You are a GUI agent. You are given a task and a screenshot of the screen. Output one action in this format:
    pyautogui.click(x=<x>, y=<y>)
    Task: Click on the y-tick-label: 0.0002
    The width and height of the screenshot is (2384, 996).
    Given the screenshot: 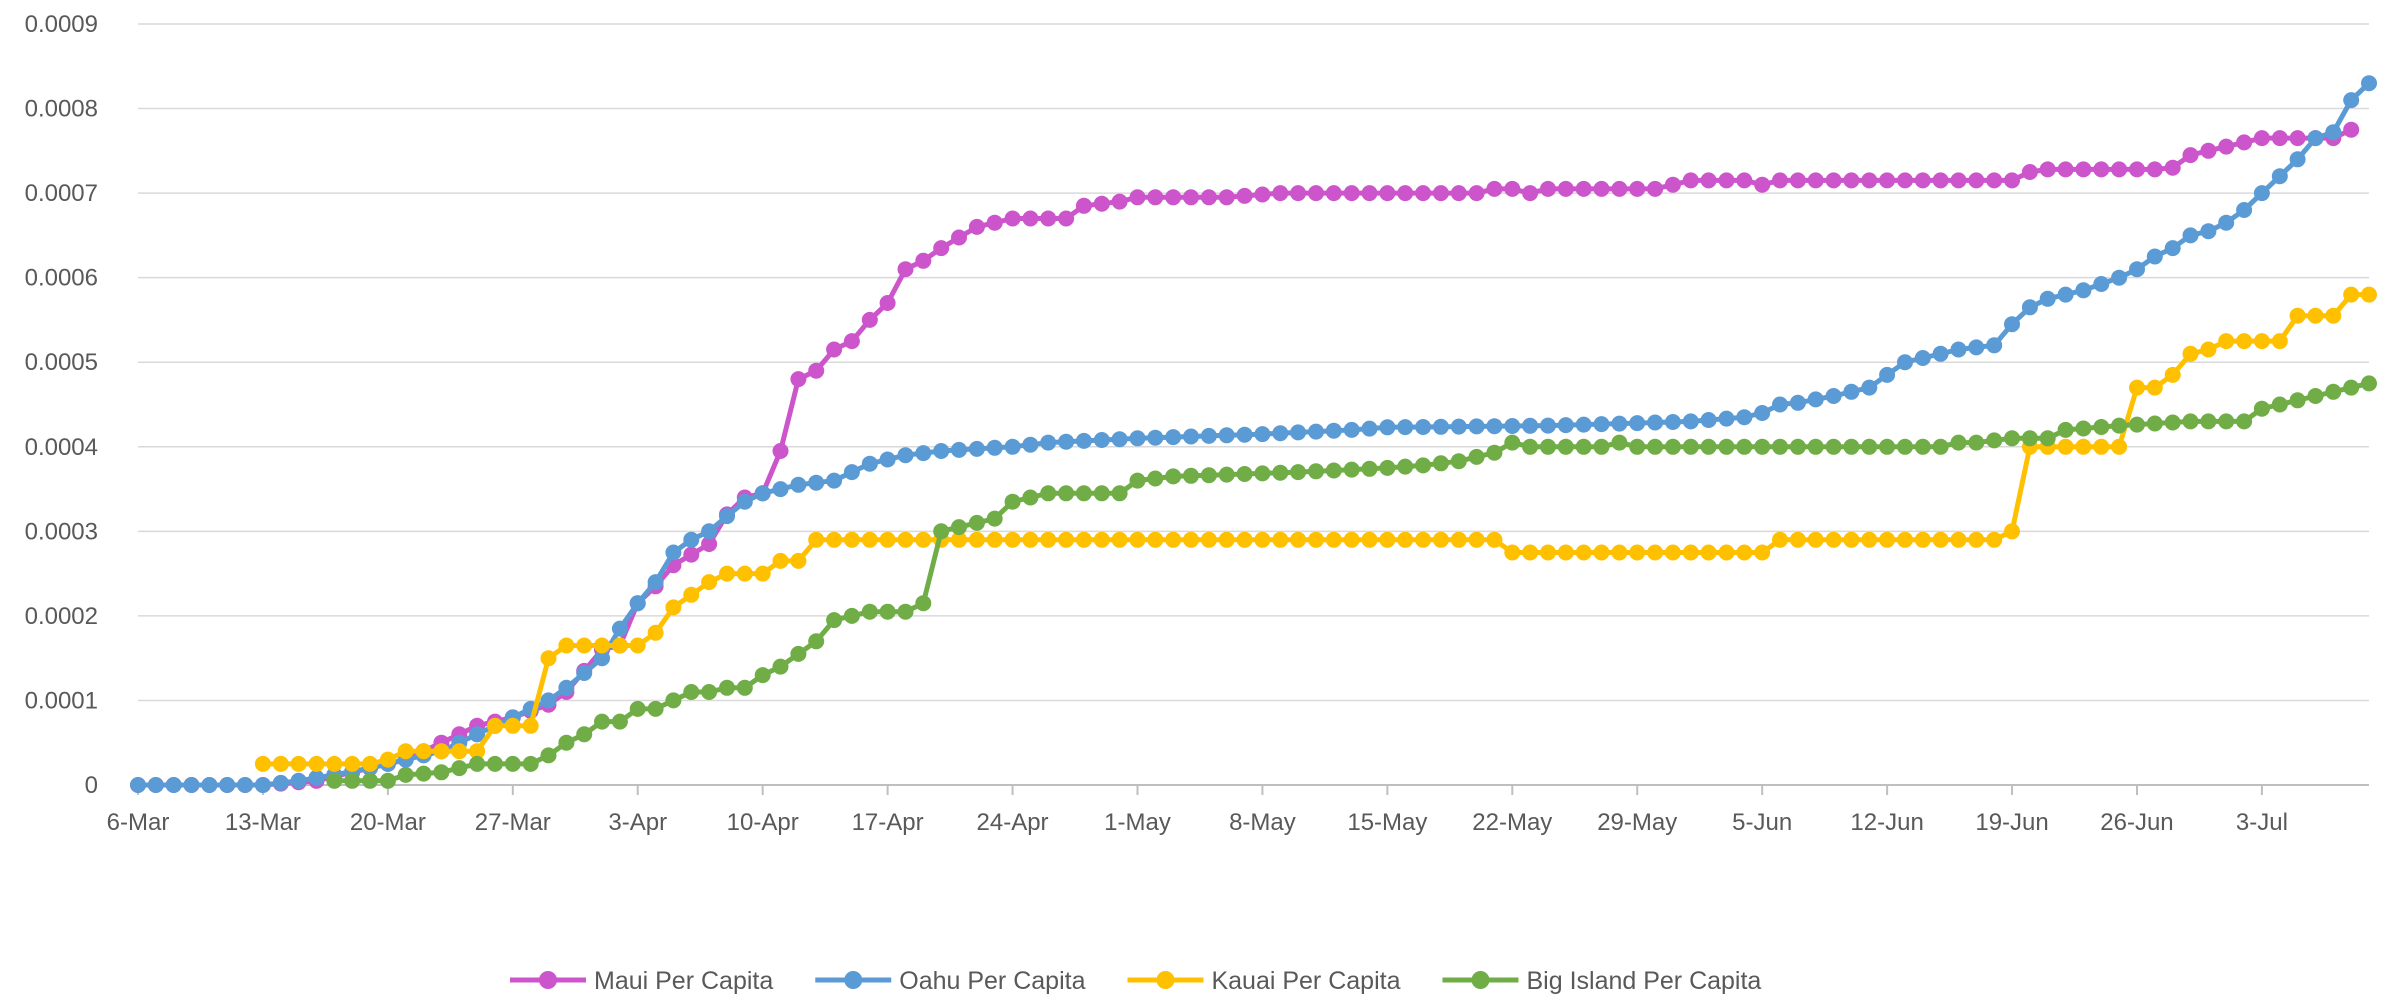 What is the action you would take?
    pyautogui.click(x=61, y=616)
    